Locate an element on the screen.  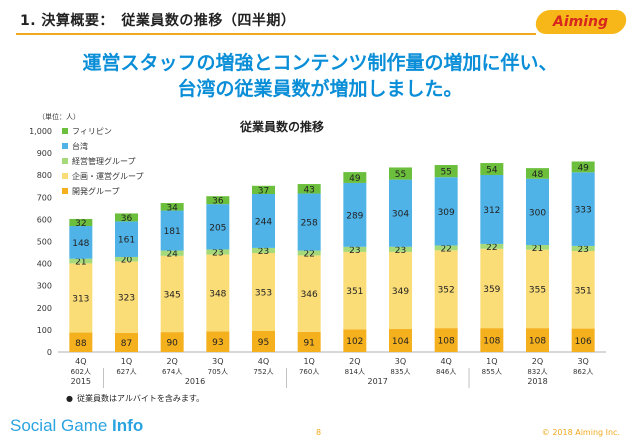
data-label: 300 is located at coordinates (537, 213).